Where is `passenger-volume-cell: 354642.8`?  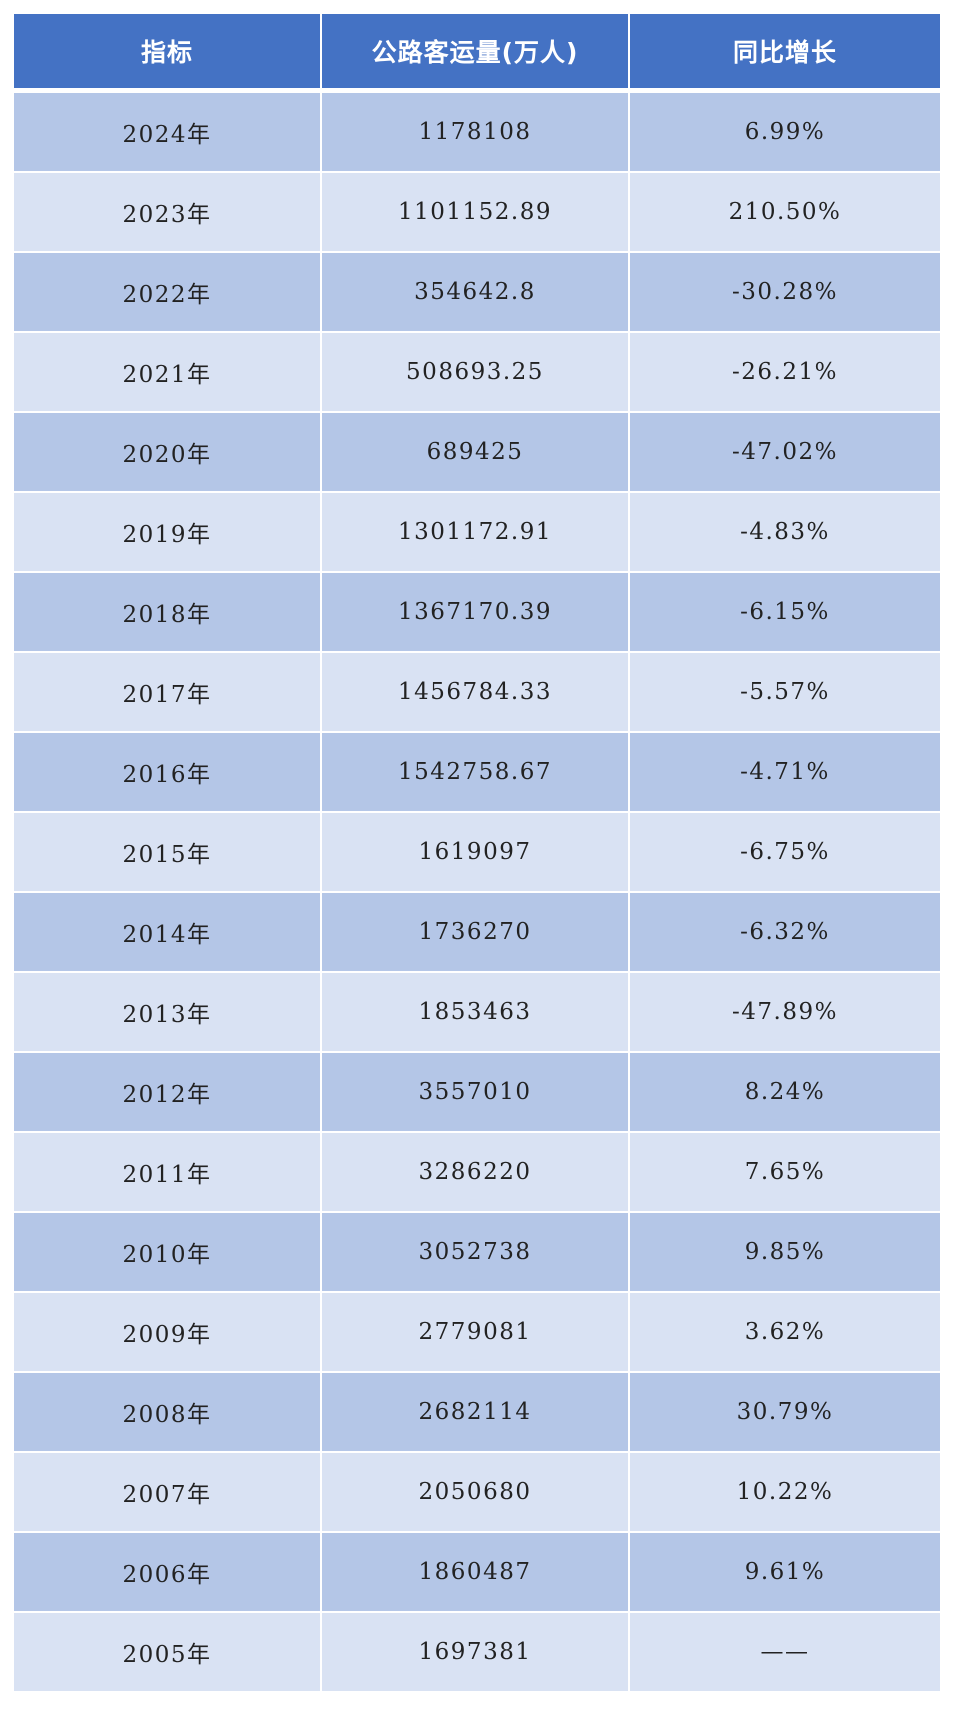 passenger-volume-cell: 354642.8 is located at coordinates (476, 293).